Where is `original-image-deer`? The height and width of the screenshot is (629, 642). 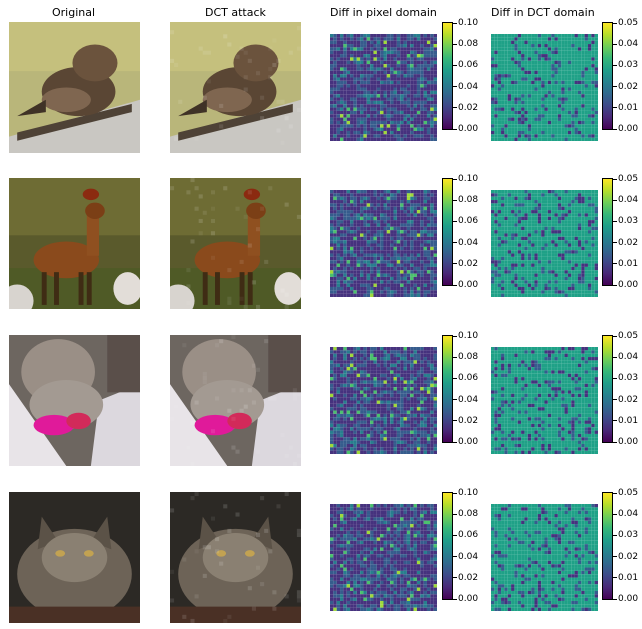 original-image-deer is located at coordinates (74, 243).